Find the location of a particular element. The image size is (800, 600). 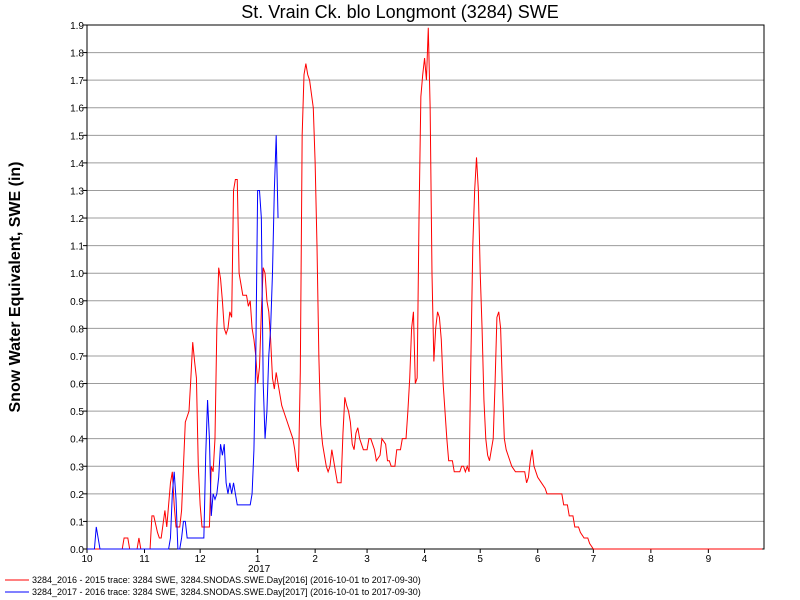

x-tick-label: 2 is located at coordinates (315, 559).